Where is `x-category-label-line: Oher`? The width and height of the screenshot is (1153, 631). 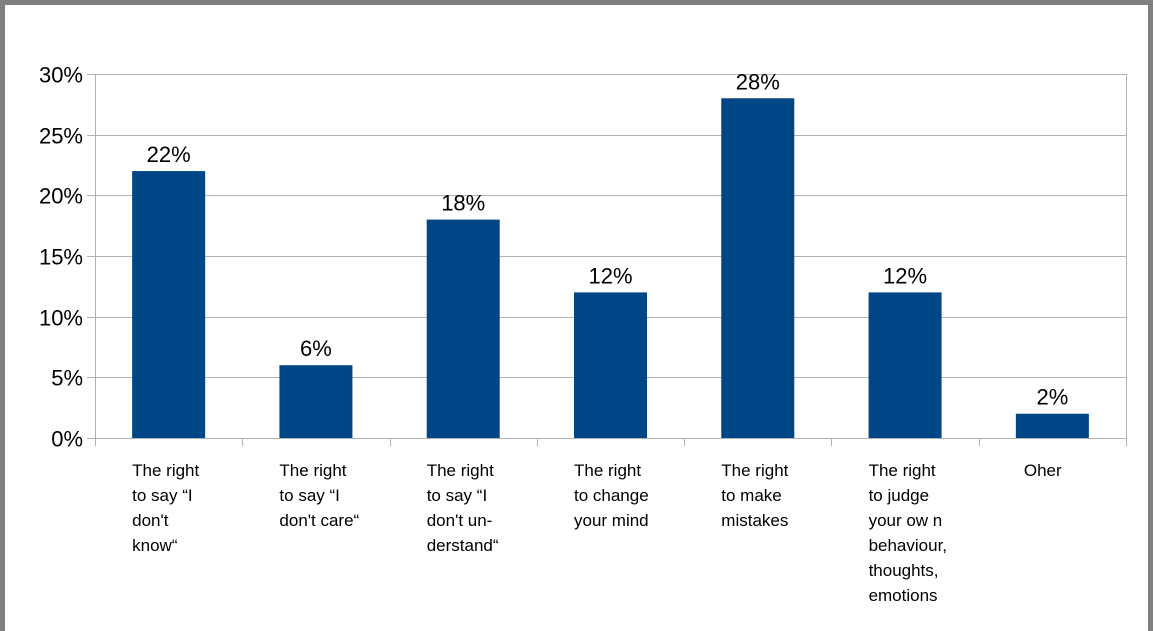
x-category-label-line: Oher is located at coordinates (1043, 470).